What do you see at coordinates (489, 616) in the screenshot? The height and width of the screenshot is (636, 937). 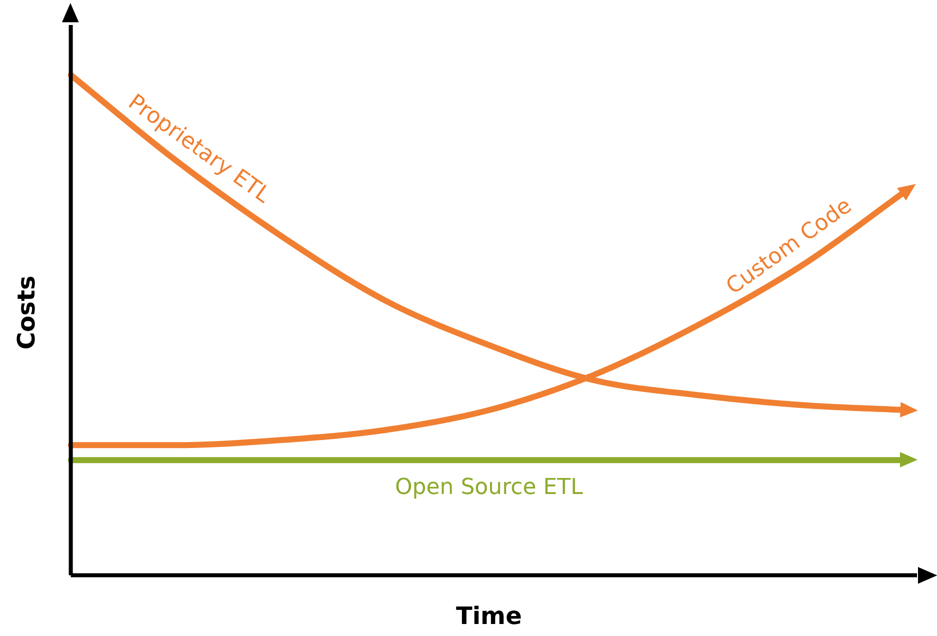 I see `x-axis-title: Time` at bounding box center [489, 616].